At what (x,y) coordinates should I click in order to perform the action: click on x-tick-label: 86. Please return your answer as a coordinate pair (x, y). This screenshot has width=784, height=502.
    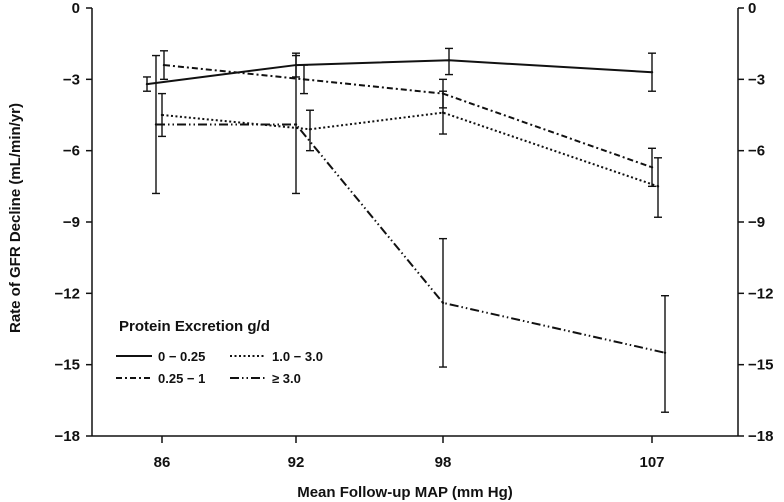
    Looking at the image, I should click on (162, 462).